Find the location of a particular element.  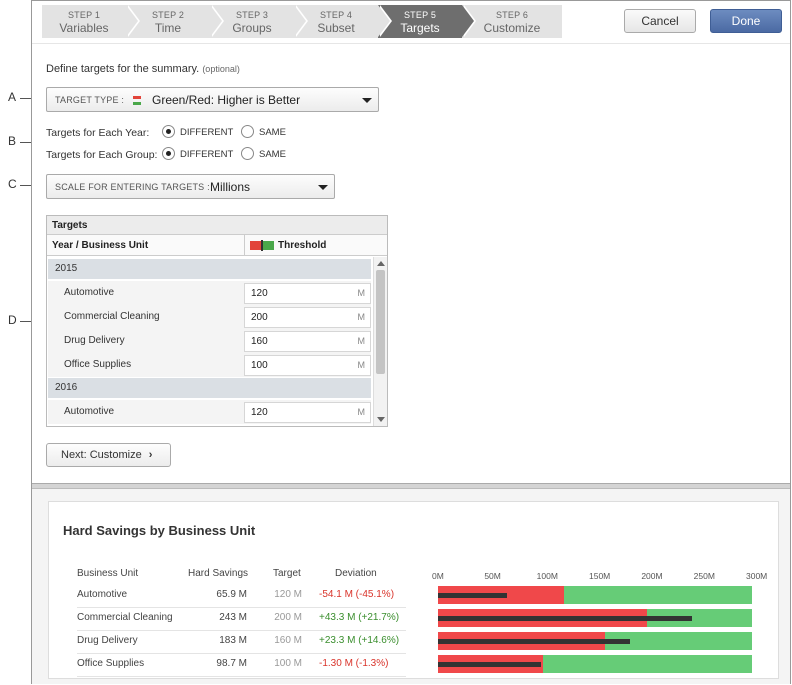

pane-splitter is located at coordinates (411, 486).